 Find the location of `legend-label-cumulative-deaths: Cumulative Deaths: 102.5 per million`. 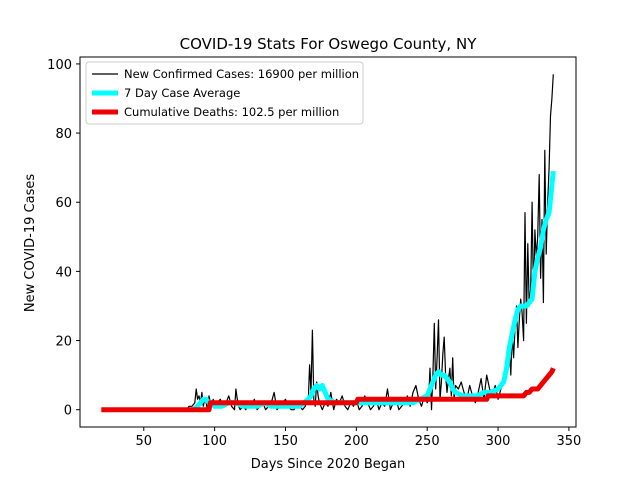

legend-label-cumulative-deaths: Cumulative Deaths: 102.5 per million is located at coordinates (231, 112).